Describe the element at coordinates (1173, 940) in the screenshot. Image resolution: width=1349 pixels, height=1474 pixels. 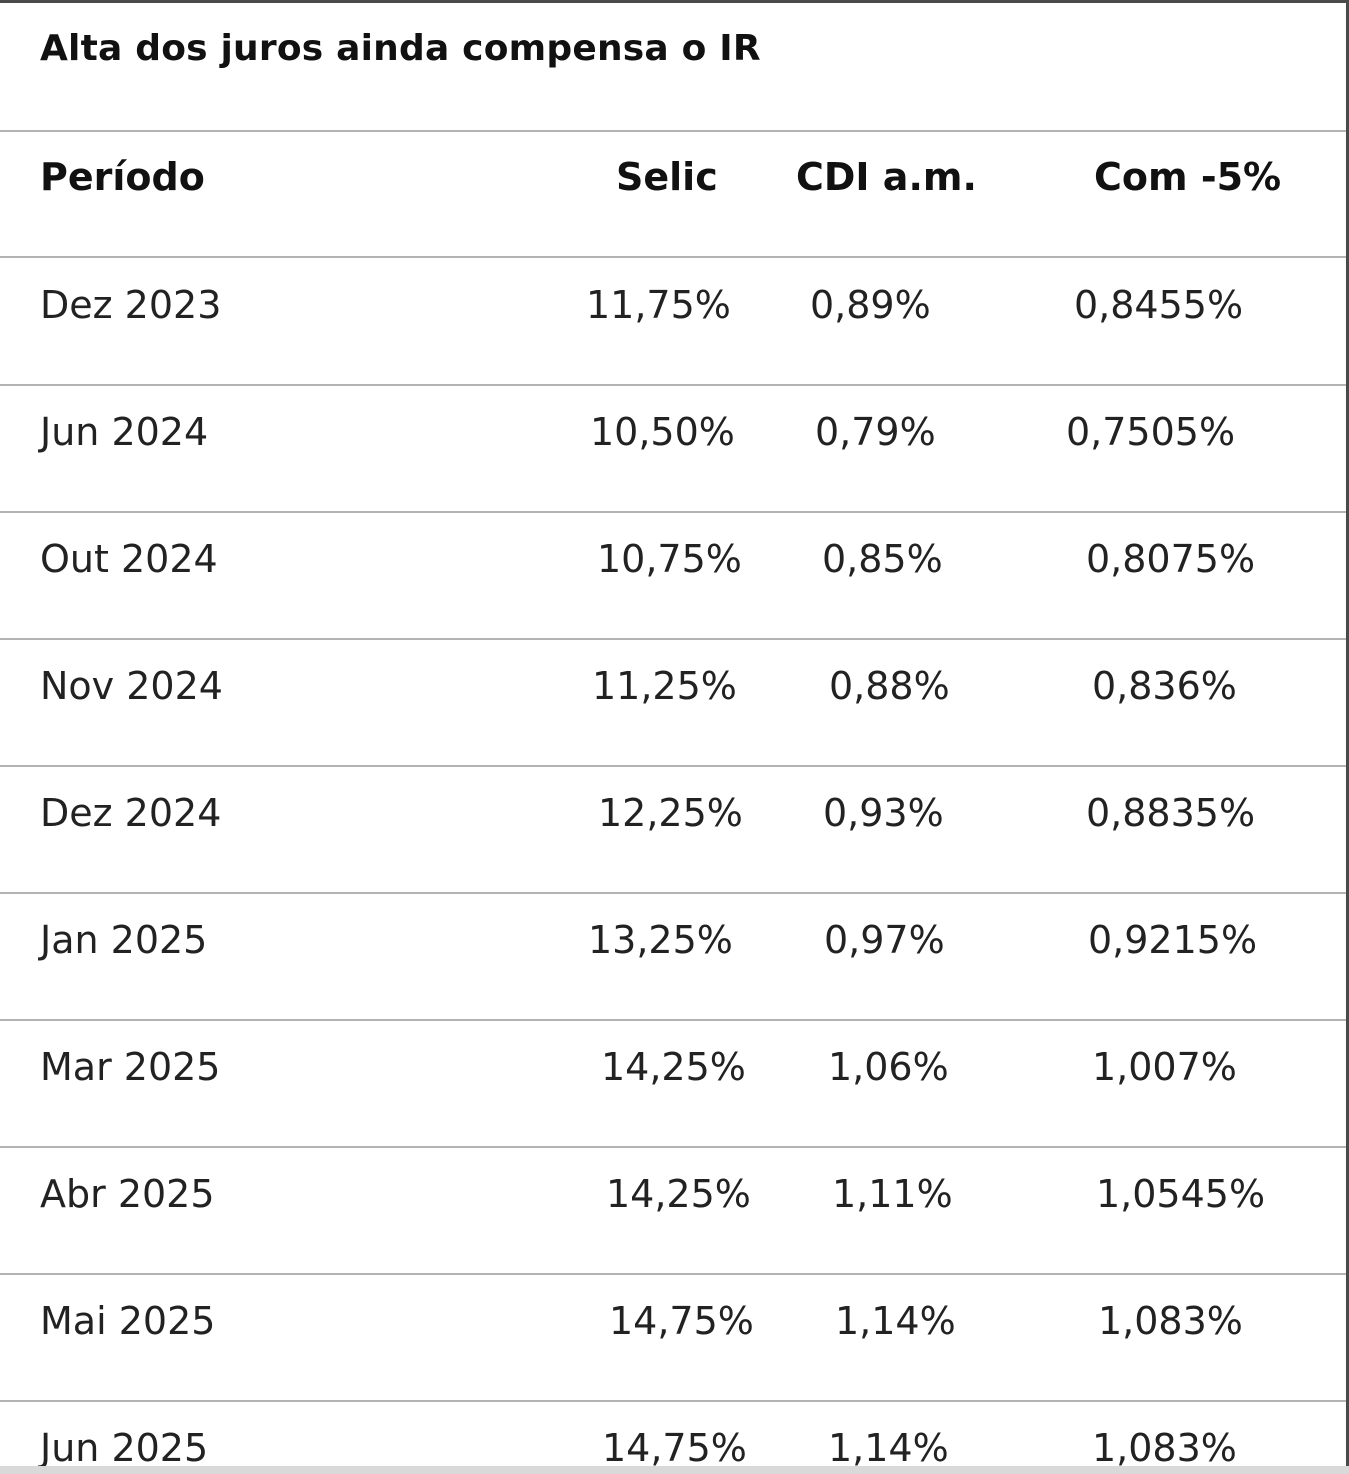
I see `cell-com-5: 0,9215%` at that location.